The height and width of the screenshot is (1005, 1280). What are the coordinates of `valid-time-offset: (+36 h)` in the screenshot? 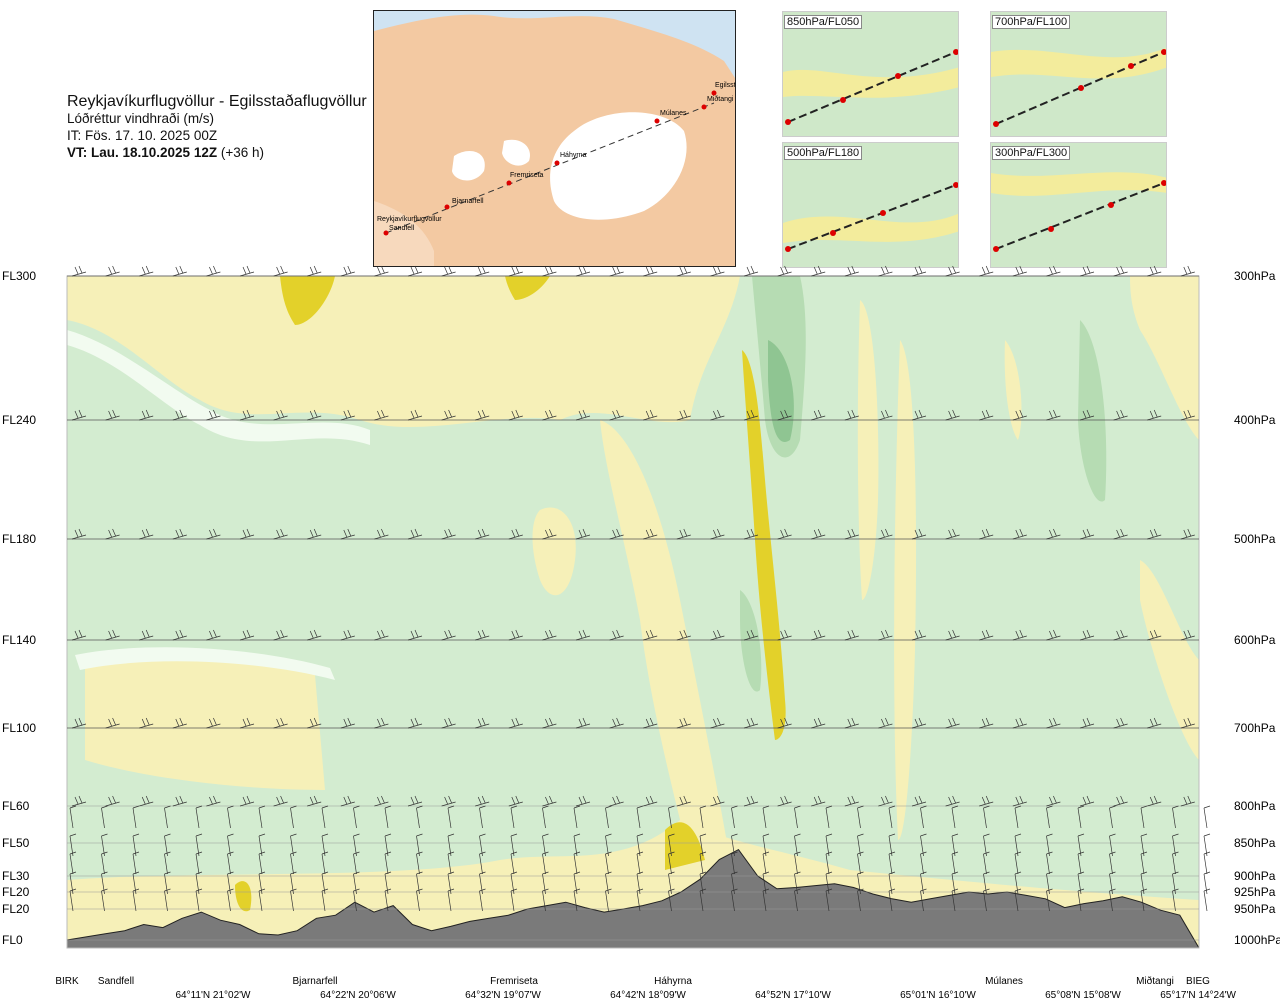 It's located at (240, 152).